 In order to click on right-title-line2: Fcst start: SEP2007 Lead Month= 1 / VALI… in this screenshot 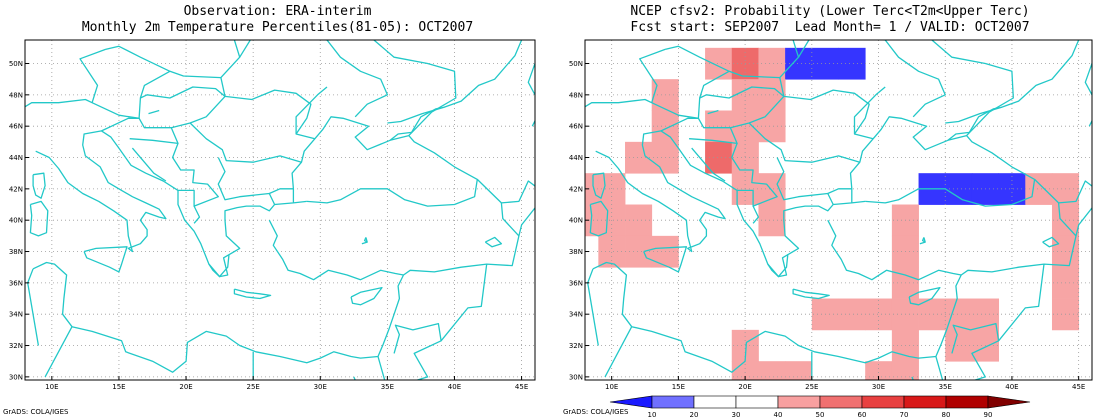, I will do `click(830, 27)`.